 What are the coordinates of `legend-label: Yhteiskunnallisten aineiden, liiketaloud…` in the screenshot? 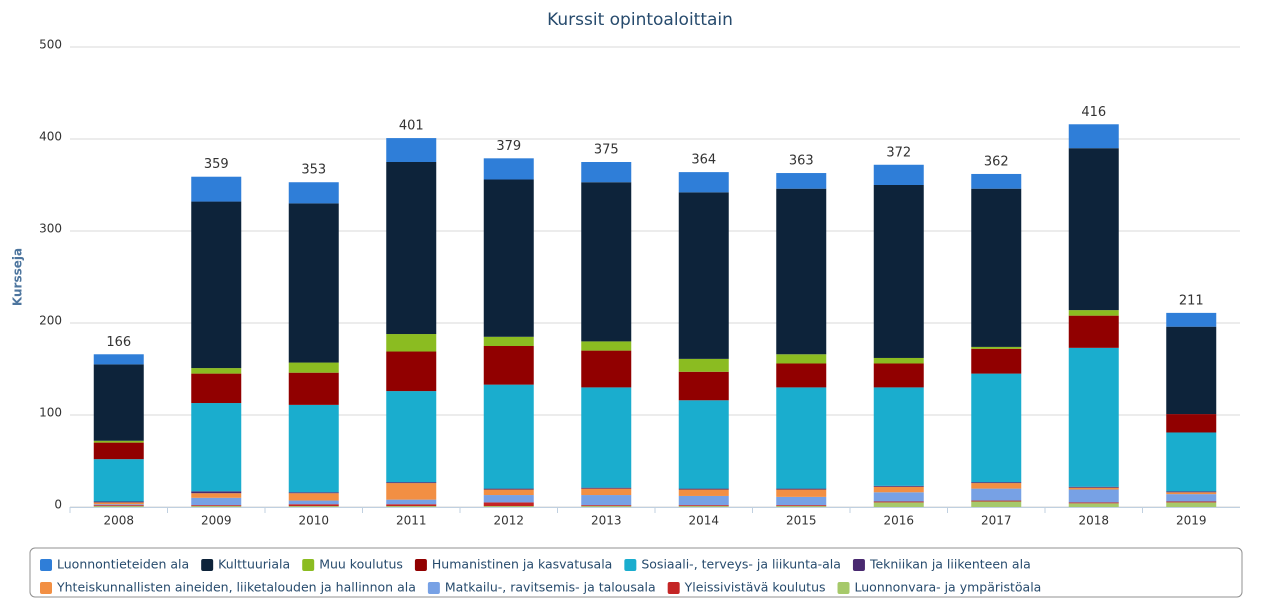 It's located at (236, 587).